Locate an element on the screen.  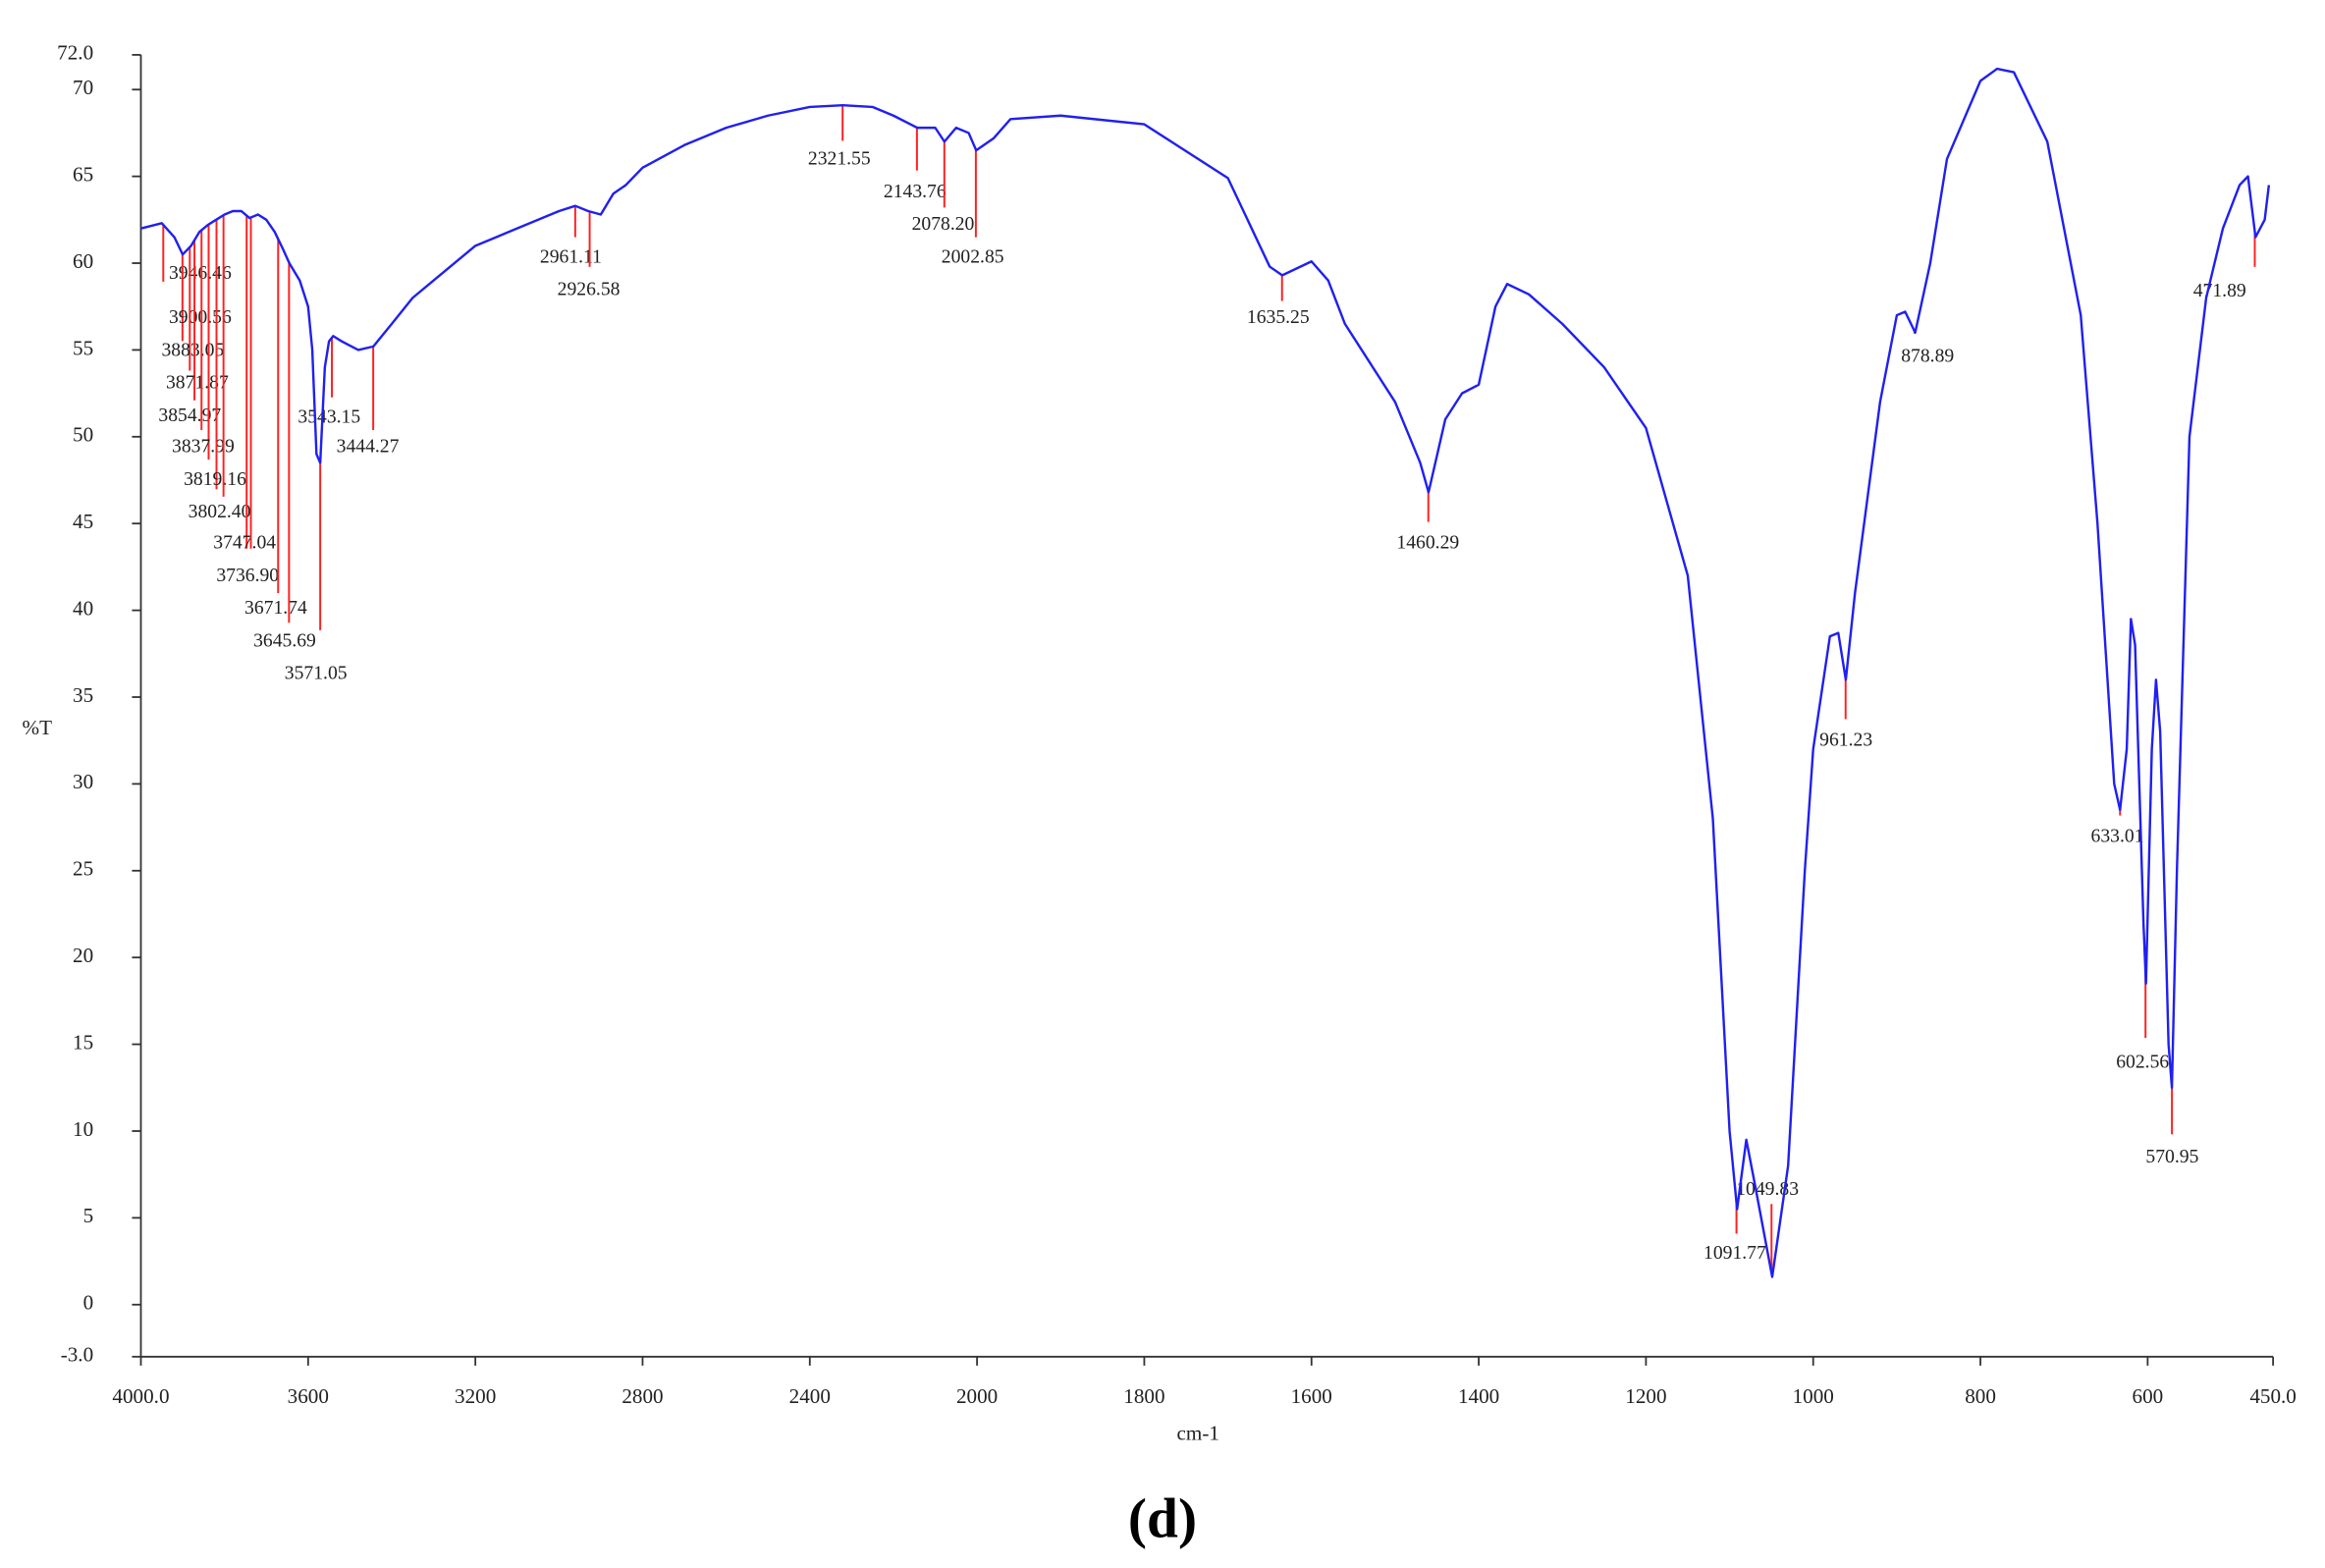
y-tick-label: 5 is located at coordinates (88, 1215).